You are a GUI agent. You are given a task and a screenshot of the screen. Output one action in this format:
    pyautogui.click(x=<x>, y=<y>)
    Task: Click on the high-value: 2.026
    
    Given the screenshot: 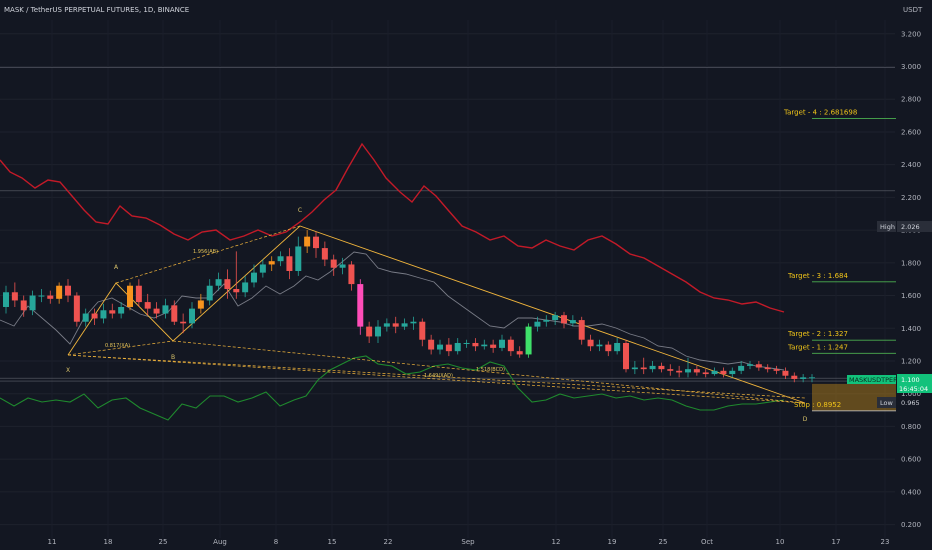 What is the action you would take?
    pyautogui.click(x=910, y=227)
    